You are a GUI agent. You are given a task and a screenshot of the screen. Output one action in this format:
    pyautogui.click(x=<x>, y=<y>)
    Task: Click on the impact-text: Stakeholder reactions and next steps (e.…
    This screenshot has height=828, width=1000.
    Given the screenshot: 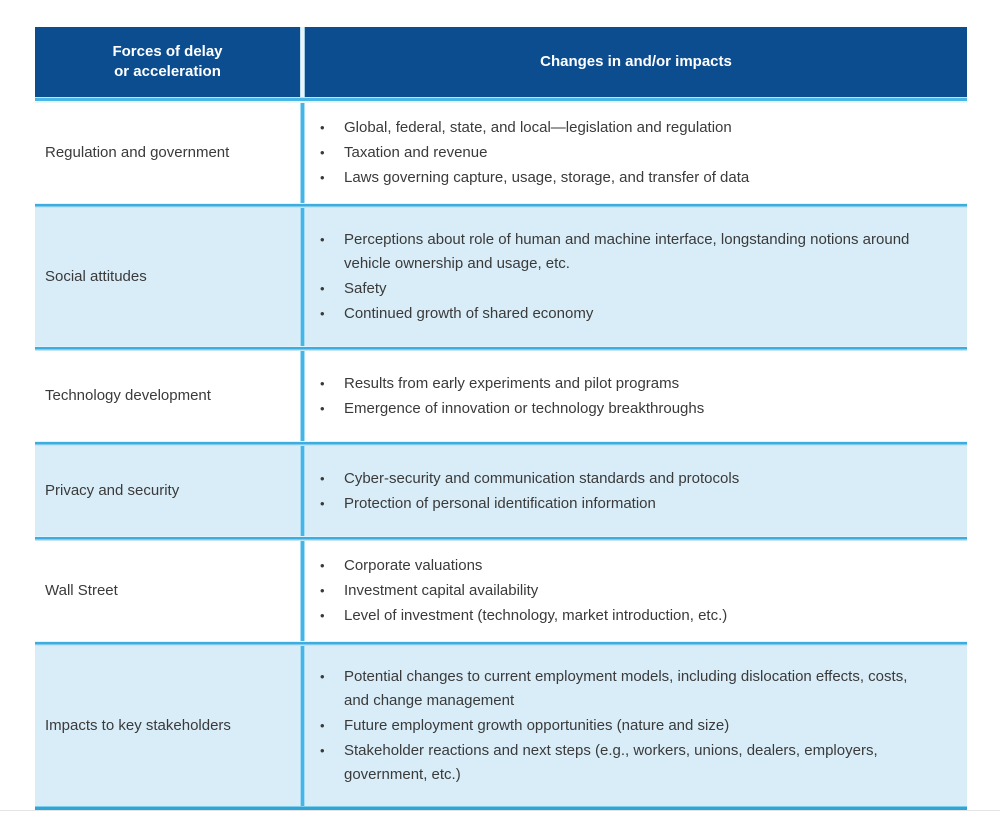 What is the action you would take?
    pyautogui.click(x=611, y=762)
    